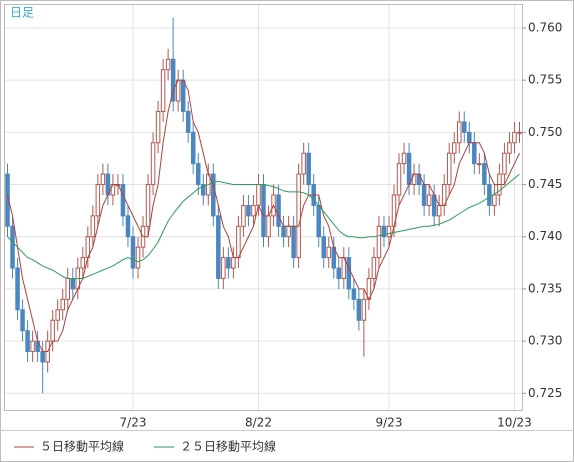  What do you see at coordinates (82, 446) in the screenshot?
I see `legend-label: ５日移動平均線` at bounding box center [82, 446].